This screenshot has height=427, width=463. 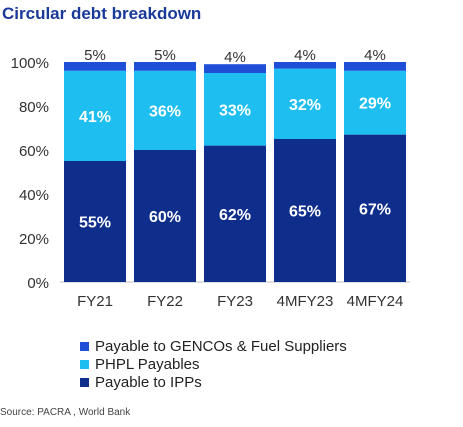 What do you see at coordinates (34, 239) in the screenshot?
I see `y-tick-label: 20%` at bounding box center [34, 239].